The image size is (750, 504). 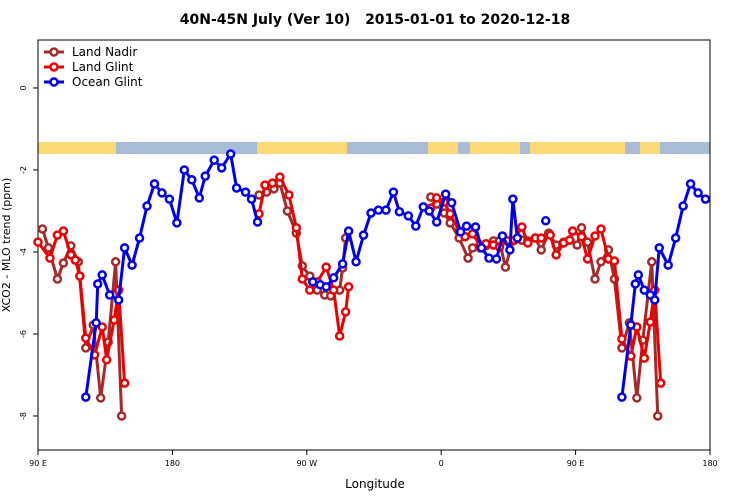 I want to click on legend-label: Land Nadir, so click(x=104, y=52).